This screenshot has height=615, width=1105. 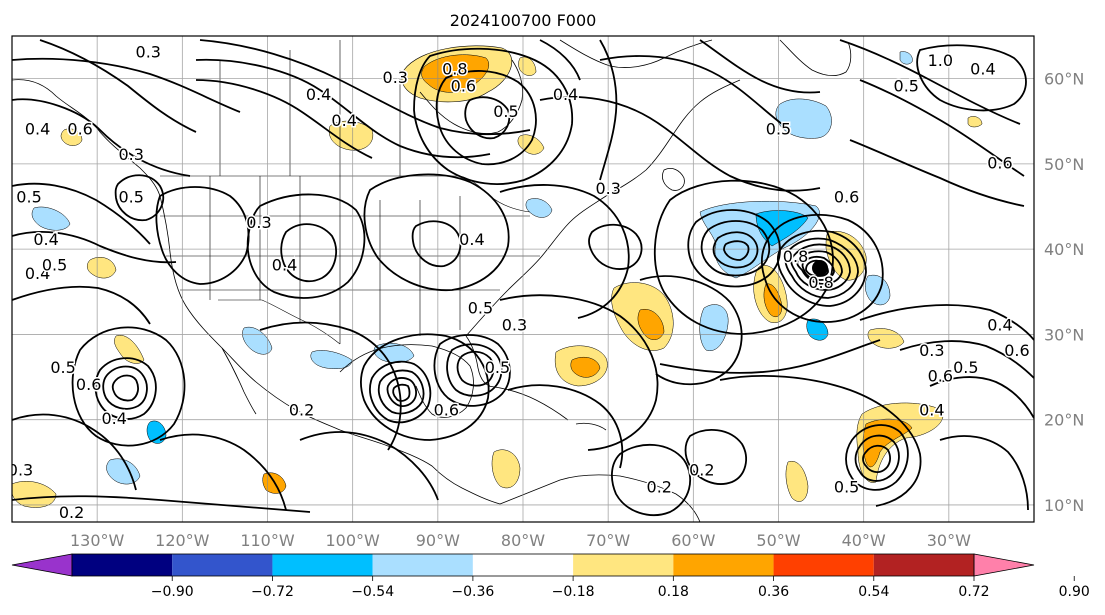 I want to click on shade-positive-central-atlantic-core, so click(x=651, y=324).